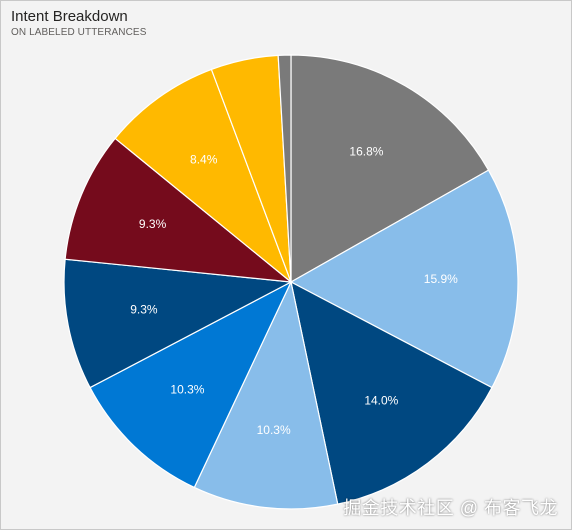 Image resolution: width=572 pixels, height=530 pixels. I want to click on slice-data-label-7: 9.3%, so click(153, 224).